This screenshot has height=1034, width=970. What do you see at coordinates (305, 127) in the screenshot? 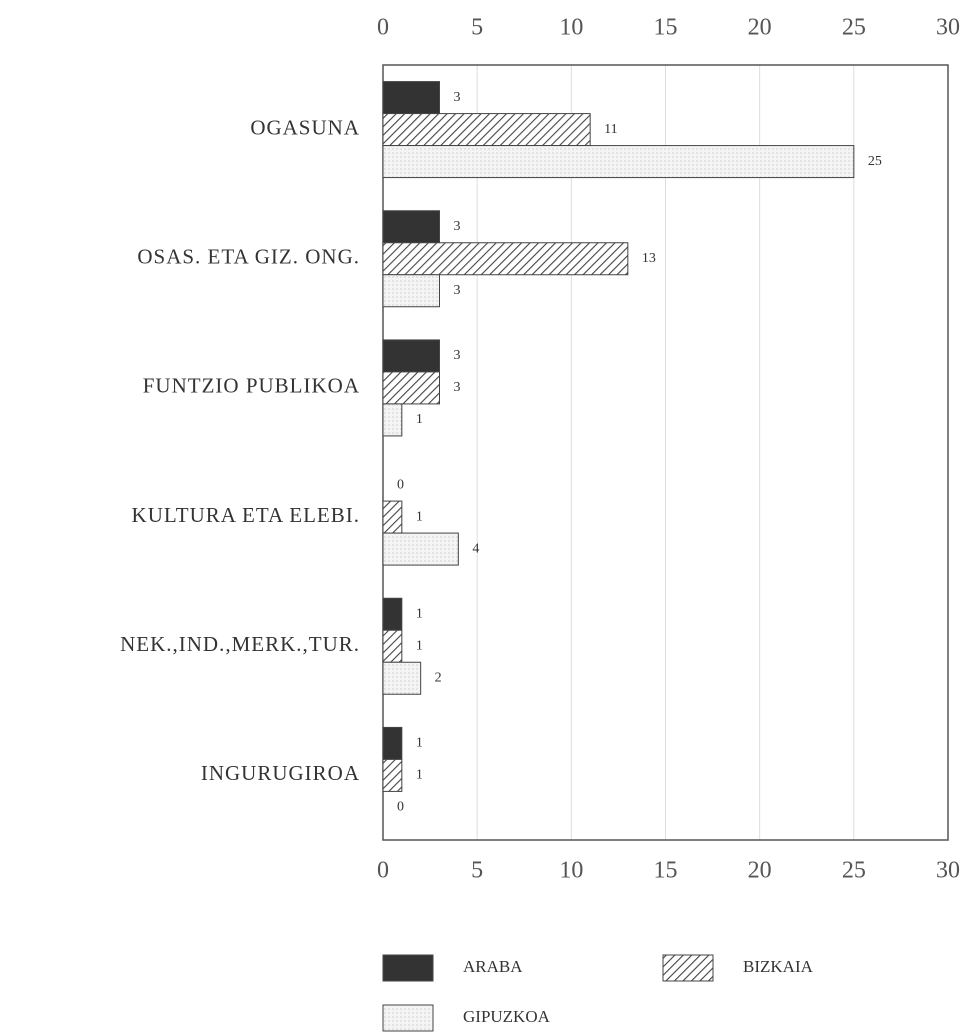
I see `category-label: OGASUNA` at bounding box center [305, 127].